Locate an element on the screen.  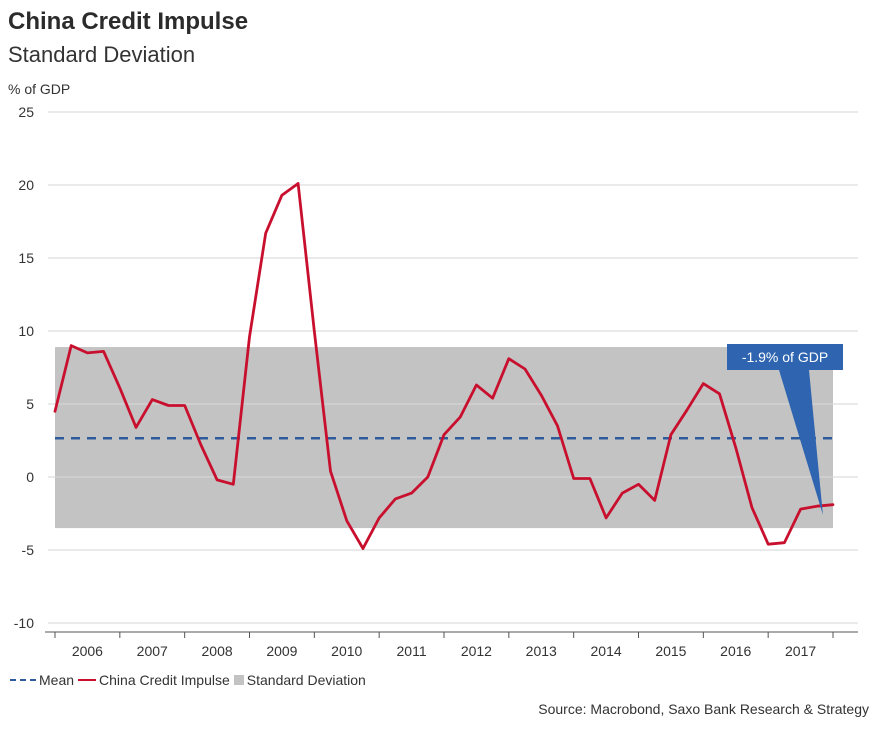
x-tick-label: 2011 is located at coordinates (412, 651).